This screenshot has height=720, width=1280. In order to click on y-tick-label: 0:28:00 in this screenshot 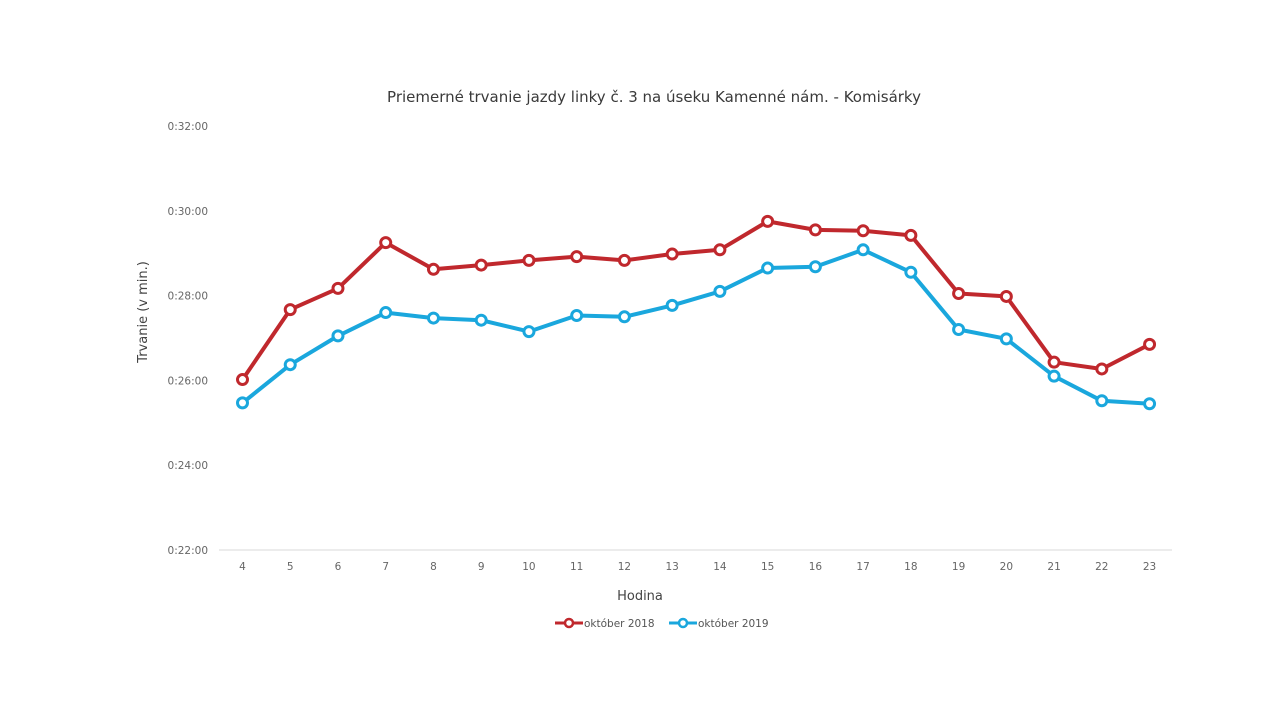, I will do `click(188, 297)`.